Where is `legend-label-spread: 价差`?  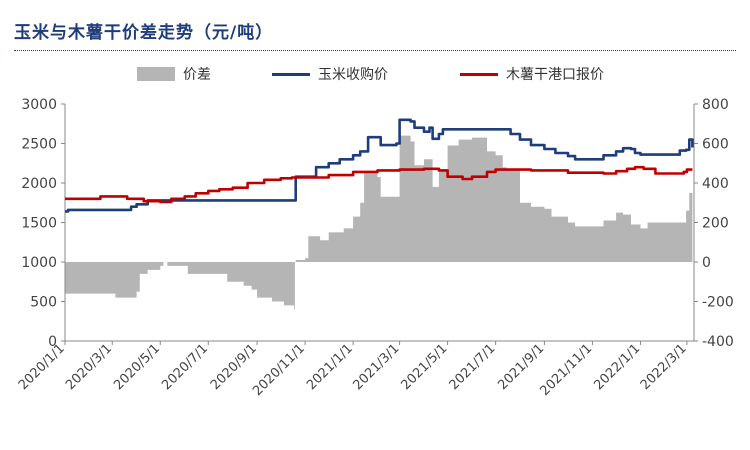 legend-label-spread: 价差 is located at coordinates (197, 75).